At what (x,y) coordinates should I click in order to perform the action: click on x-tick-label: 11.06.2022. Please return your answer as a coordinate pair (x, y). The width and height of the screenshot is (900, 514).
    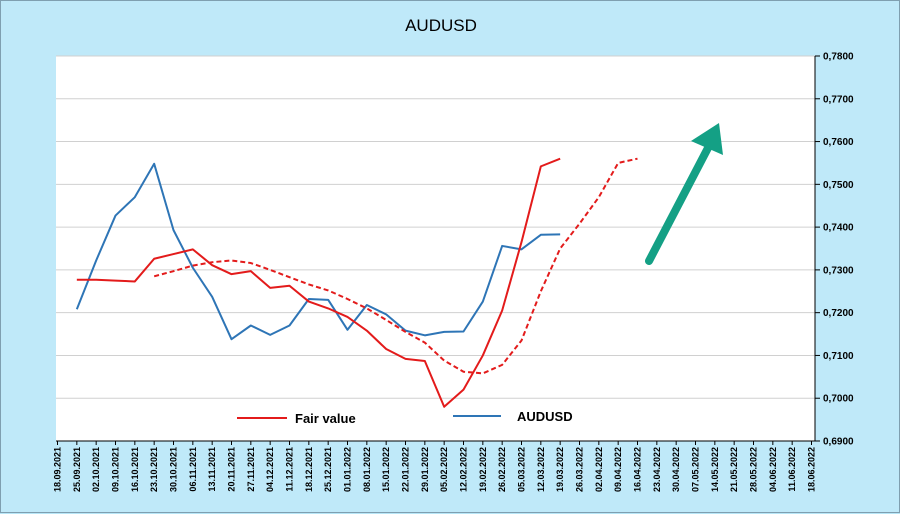
    Looking at the image, I should click on (792, 469).